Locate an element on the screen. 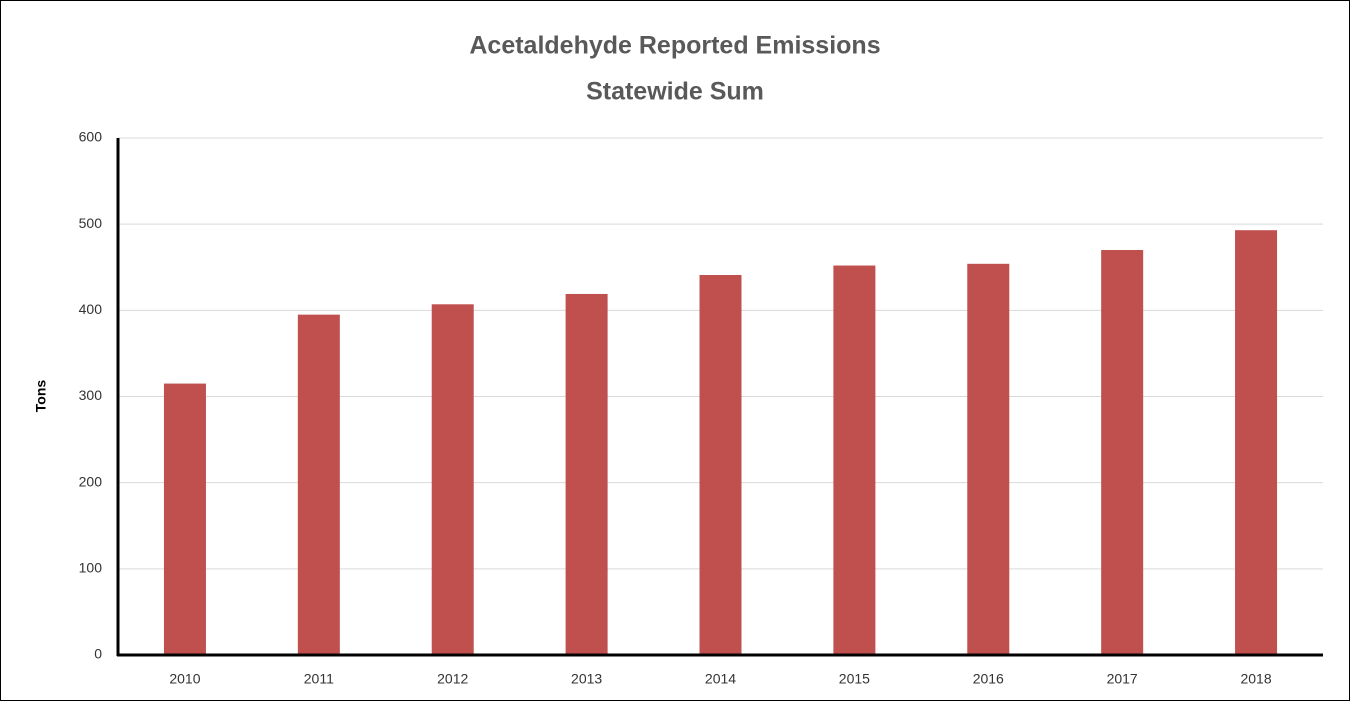 The image size is (1351, 702). y-tick-label: 0 is located at coordinates (98, 654).